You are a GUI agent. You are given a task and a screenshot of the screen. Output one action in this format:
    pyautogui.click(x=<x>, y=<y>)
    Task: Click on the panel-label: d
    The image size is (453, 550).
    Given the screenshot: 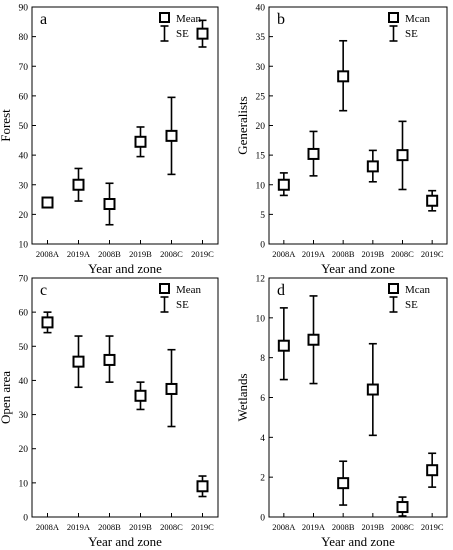 What is the action you would take?
    pyautogui.click(x=281, y=290)
    